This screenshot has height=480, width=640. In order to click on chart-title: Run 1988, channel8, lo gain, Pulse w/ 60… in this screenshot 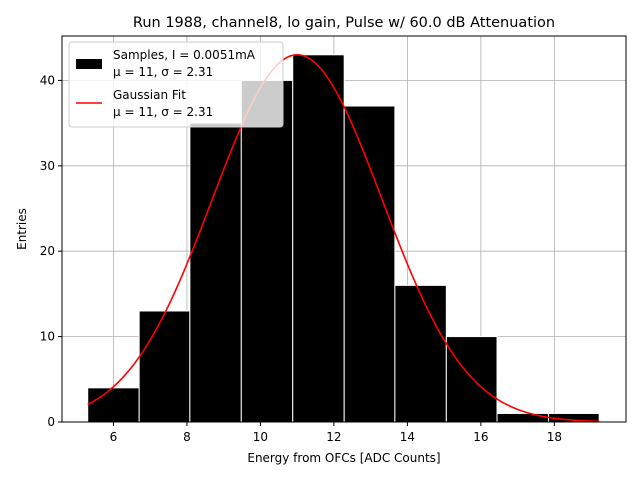, I will do `click(344, 23)`.